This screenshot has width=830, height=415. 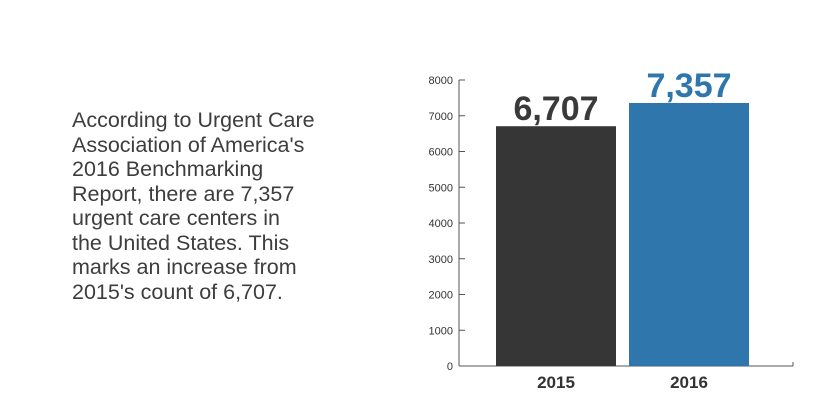 I want to click on bar-2016, so click(x=689, y=234).